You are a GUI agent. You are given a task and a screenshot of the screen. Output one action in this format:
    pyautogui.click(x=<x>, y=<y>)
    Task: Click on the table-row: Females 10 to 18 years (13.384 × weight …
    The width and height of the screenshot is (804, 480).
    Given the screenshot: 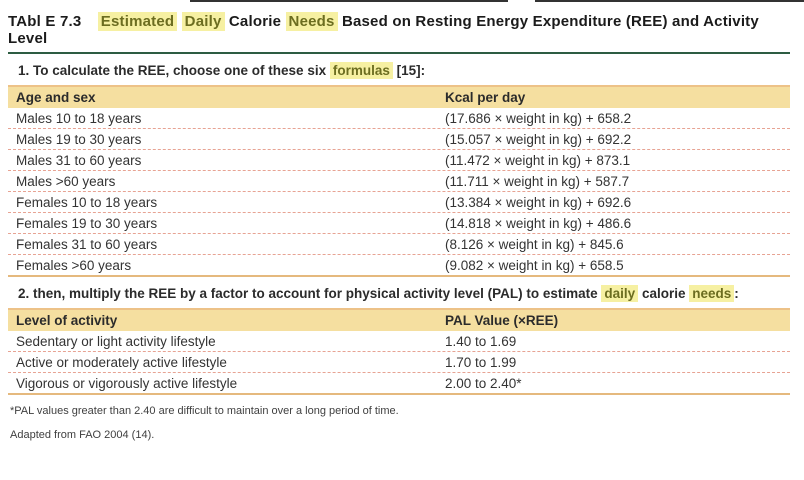 What is the action you would take?
    pyautogui.click(x=399, y=202)
    